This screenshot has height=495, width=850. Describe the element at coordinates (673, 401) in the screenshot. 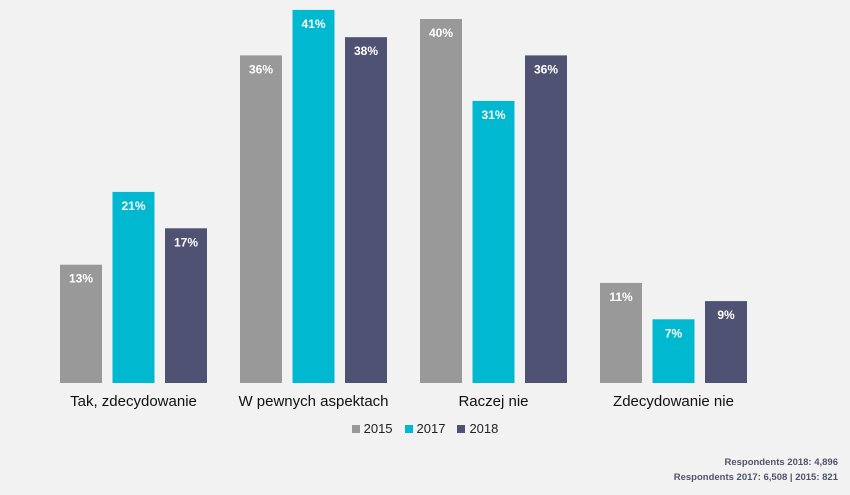

I see `category-label: Zdecydowanie nie` at that location.